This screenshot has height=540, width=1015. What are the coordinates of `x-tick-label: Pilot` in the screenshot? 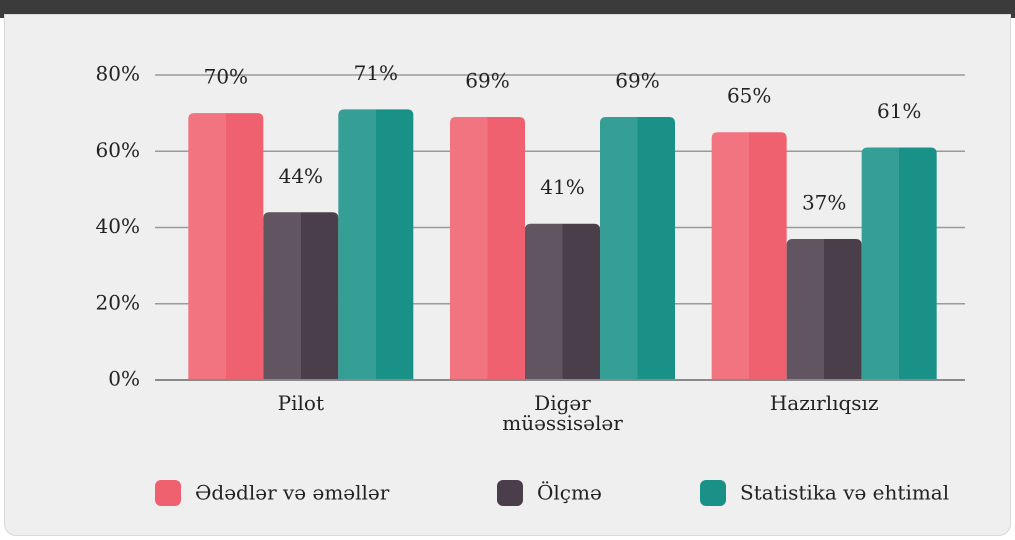 It's located at (300, 403).